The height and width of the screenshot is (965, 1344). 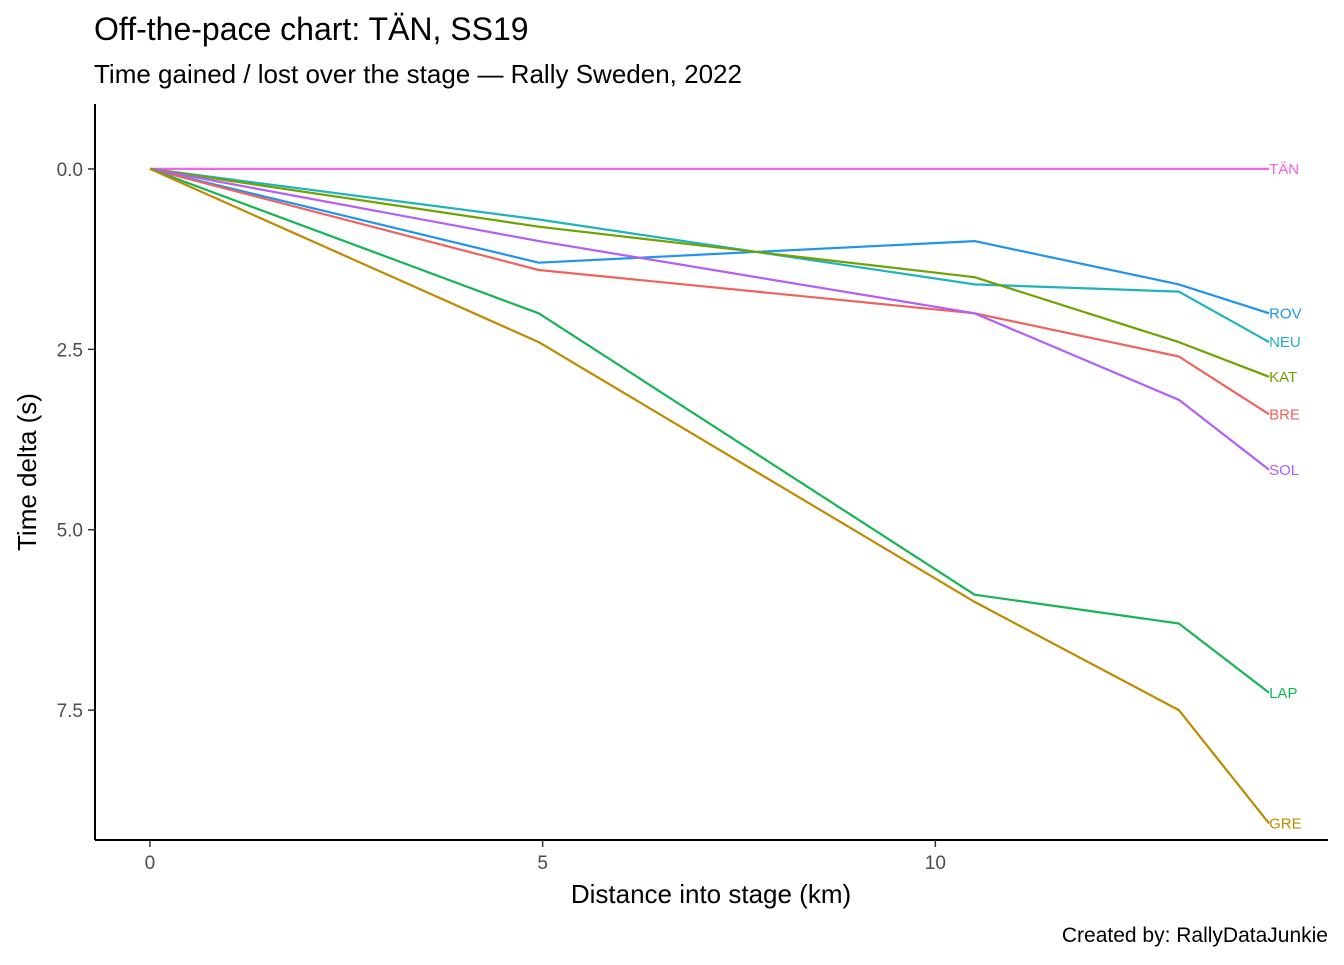 What do you see at coordinates (542, 863) in the screenshot?
I see `x-tick-label: 5` at bounding box center [542, 863].